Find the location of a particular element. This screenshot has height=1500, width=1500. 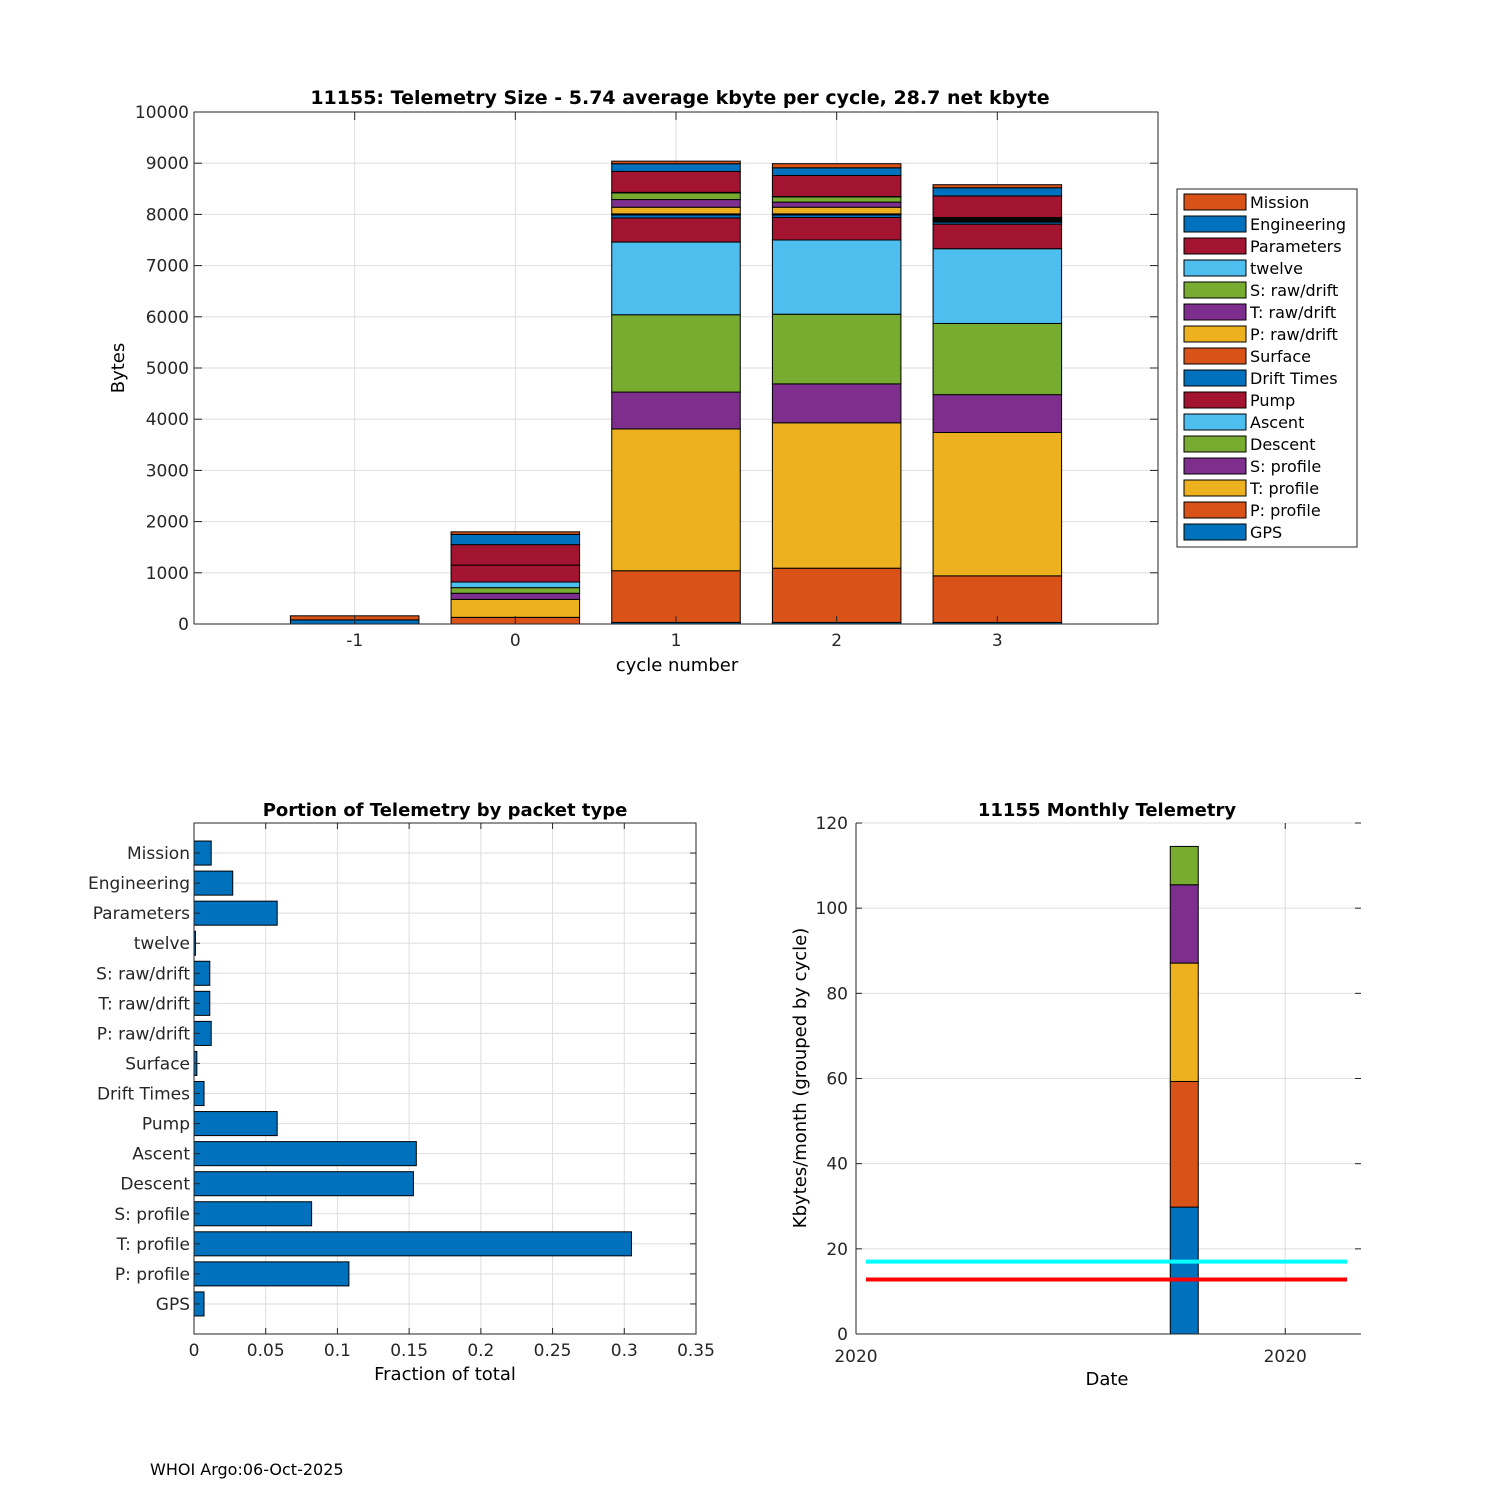

chart1-legend-label: GPS is located at coordinates (1266, 532).